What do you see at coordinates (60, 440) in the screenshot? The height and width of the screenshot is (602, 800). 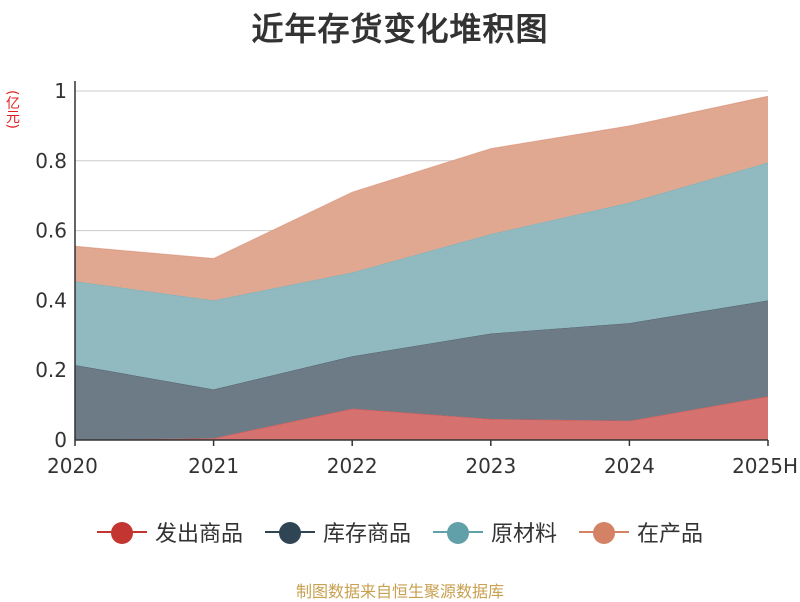 I see `y-tick-label: 0` at bounding box center [60, 440].